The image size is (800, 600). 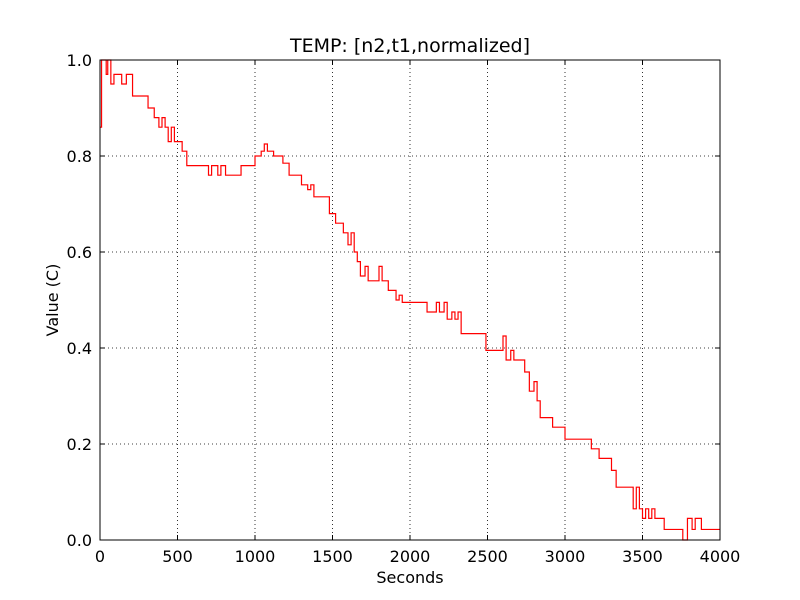 I want to click on y-tick-label: 0.2, so click(x=79, y=444).